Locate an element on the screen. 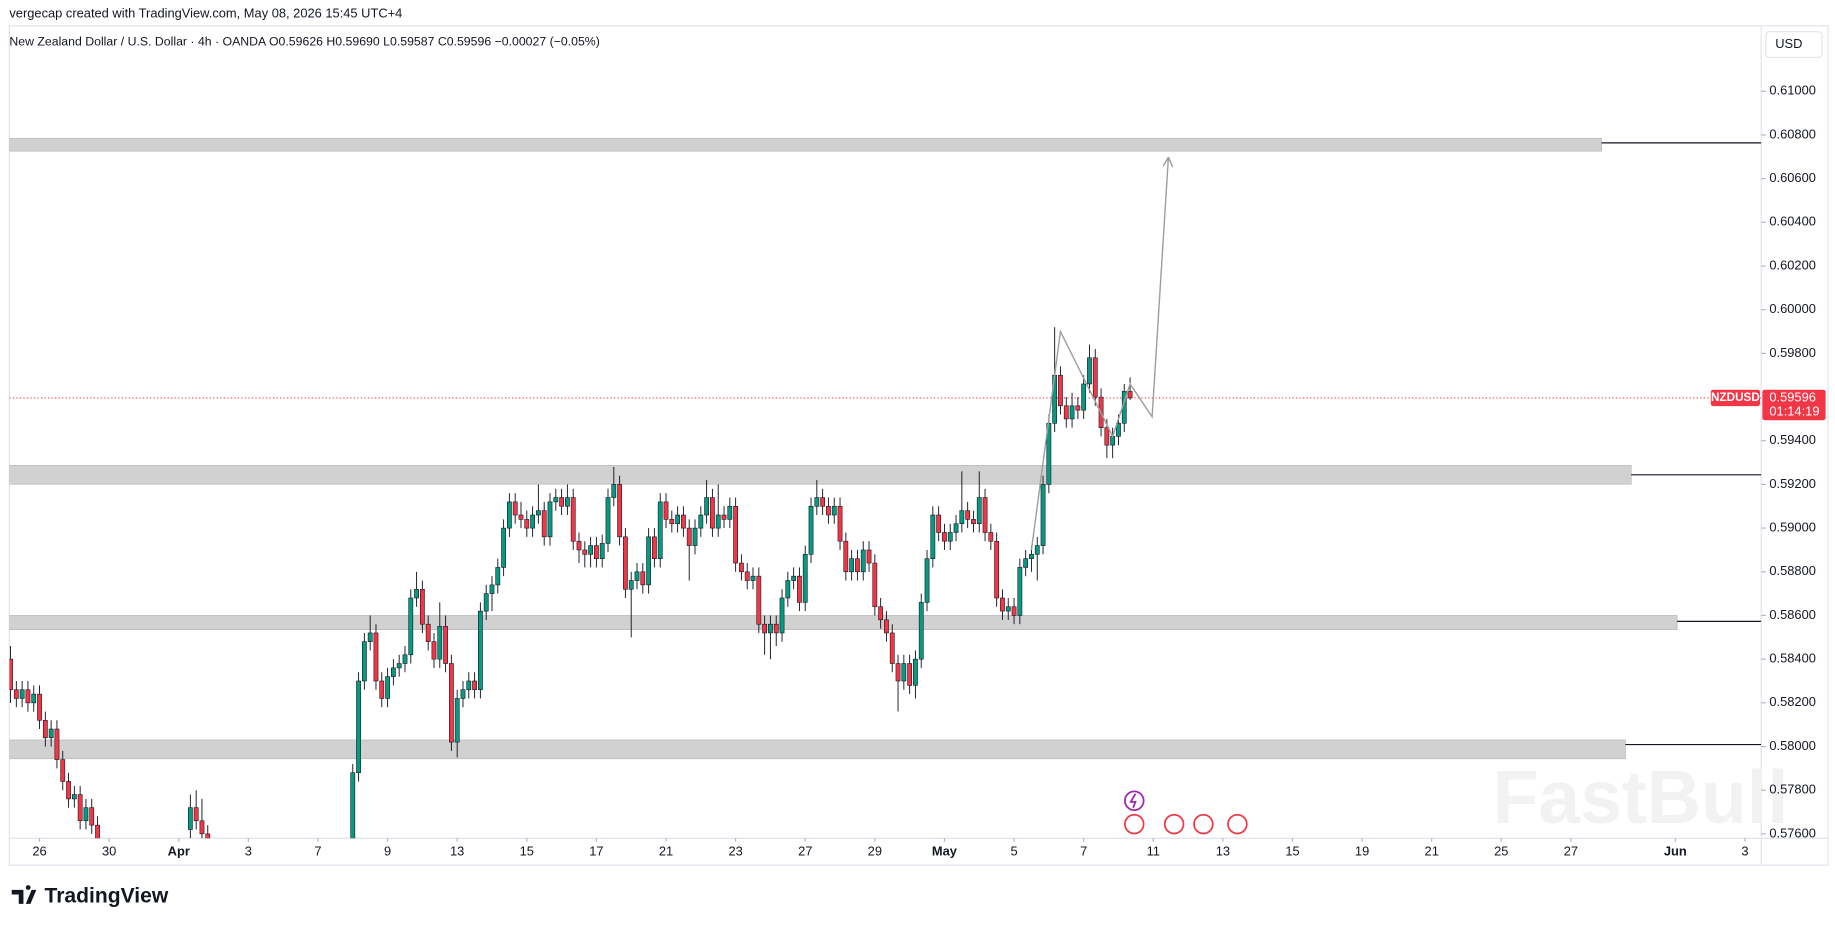 The image size is (1835, 925). y-tick-label: 0.60800 is located at coordinates (1792, 133).